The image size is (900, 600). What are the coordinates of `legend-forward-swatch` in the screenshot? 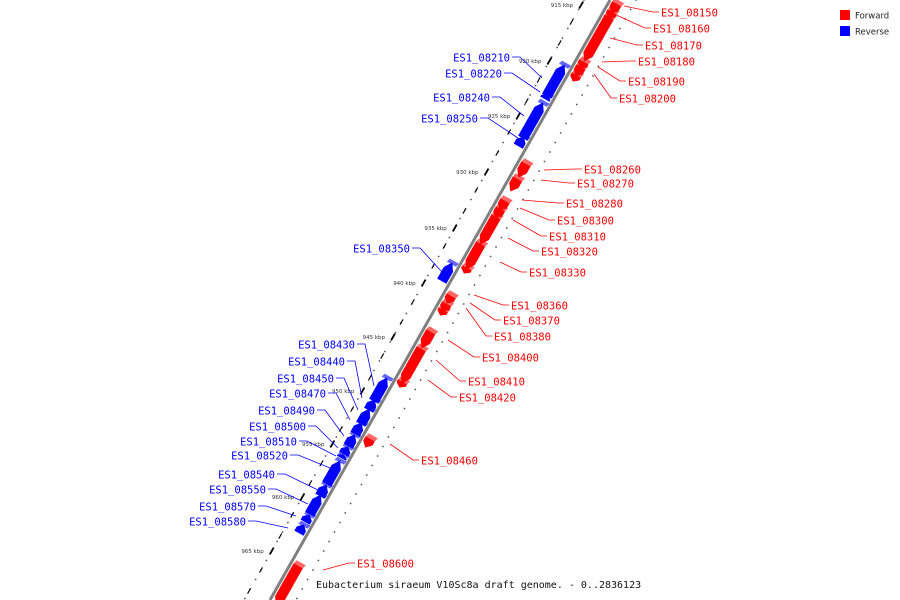 It's located at (845, 15).